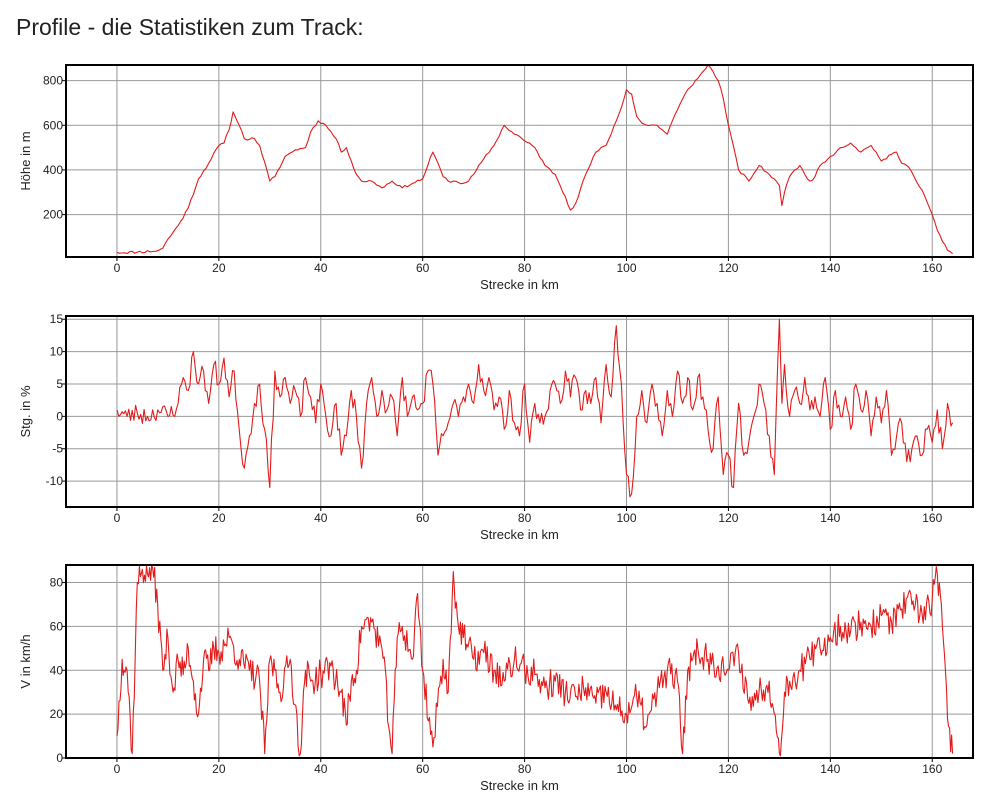  I want to click on y-axis-label: V in km/h, so click(25, 661).